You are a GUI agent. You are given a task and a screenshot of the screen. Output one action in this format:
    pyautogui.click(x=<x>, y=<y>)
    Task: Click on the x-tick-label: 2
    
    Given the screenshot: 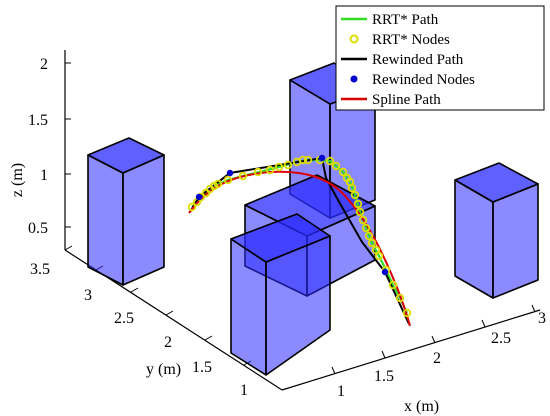 What is the action you would take?
    pyautogui.click(x=437, y=358)
    